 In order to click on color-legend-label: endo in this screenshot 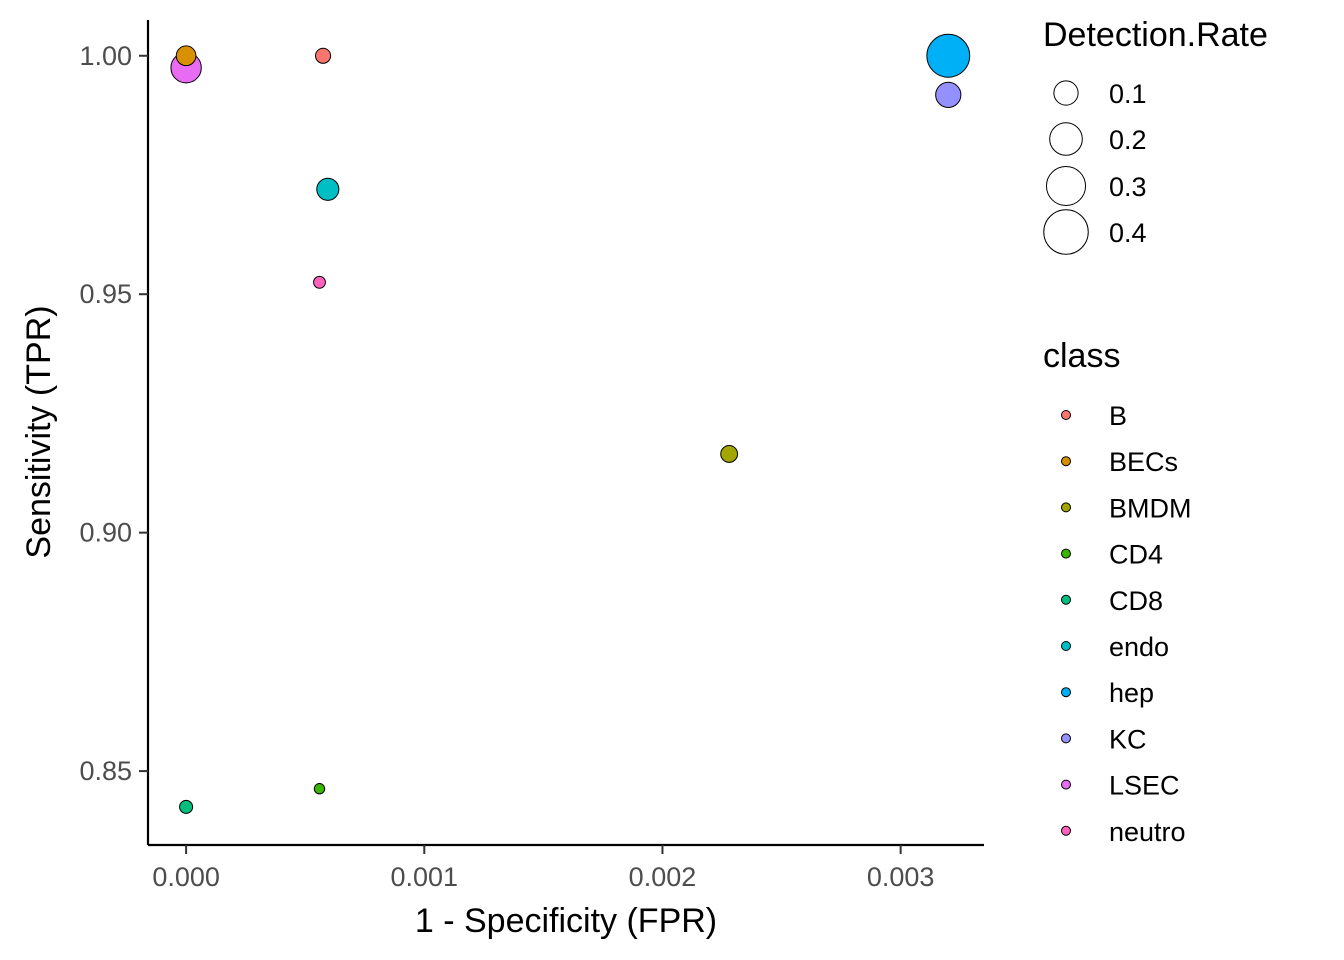, I will do `click(1139, 647)`.